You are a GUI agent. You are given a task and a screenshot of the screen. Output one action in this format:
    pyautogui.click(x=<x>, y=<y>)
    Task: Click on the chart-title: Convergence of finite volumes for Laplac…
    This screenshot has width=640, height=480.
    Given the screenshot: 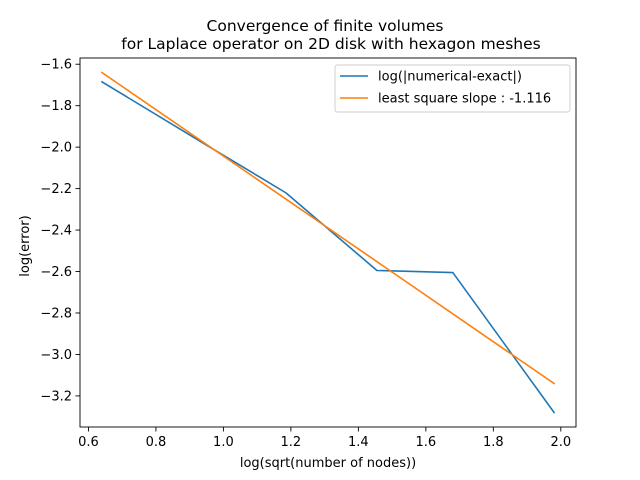 What is the action you would take?
    pyautogui.click(x=330, y=35)
    